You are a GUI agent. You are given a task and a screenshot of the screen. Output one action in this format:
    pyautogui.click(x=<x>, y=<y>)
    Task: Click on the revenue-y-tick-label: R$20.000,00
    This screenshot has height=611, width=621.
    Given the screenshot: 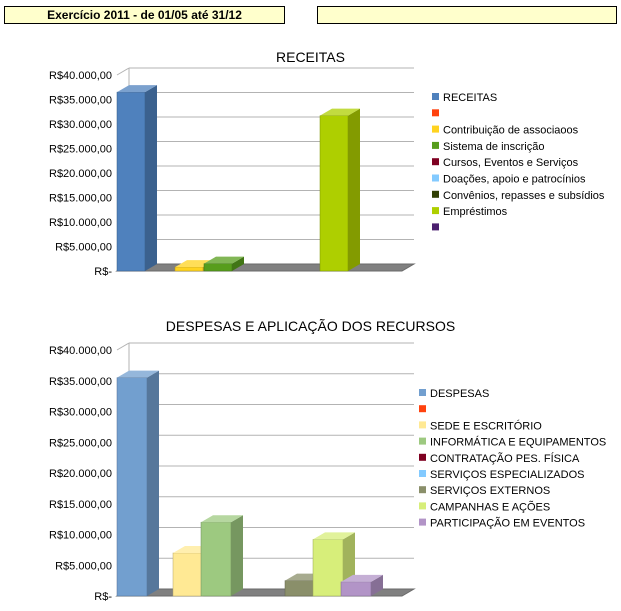 What is the action you would take?
    pyautogui.click(x=80, y=174)
    